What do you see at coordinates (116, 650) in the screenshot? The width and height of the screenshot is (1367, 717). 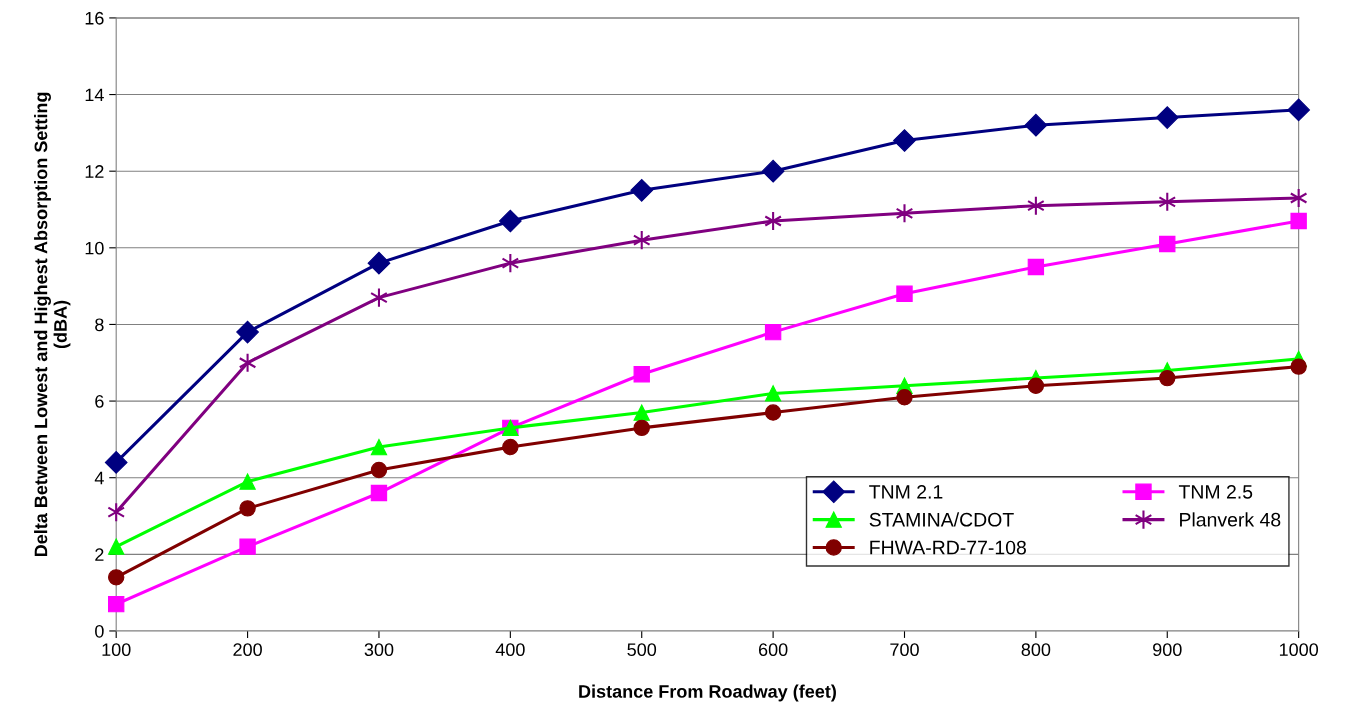 I see `x-tick-label: 100` at bounding box center [116, 650].